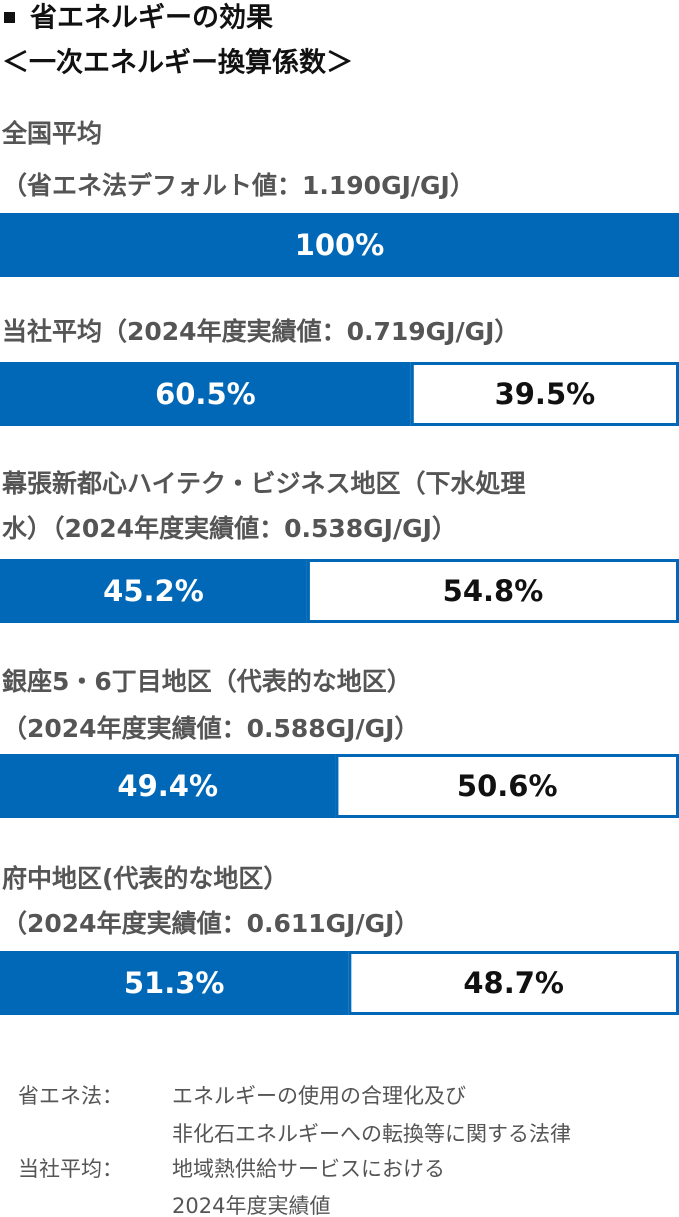  I want to click on value-label: 54.8%, so click(493, 591).